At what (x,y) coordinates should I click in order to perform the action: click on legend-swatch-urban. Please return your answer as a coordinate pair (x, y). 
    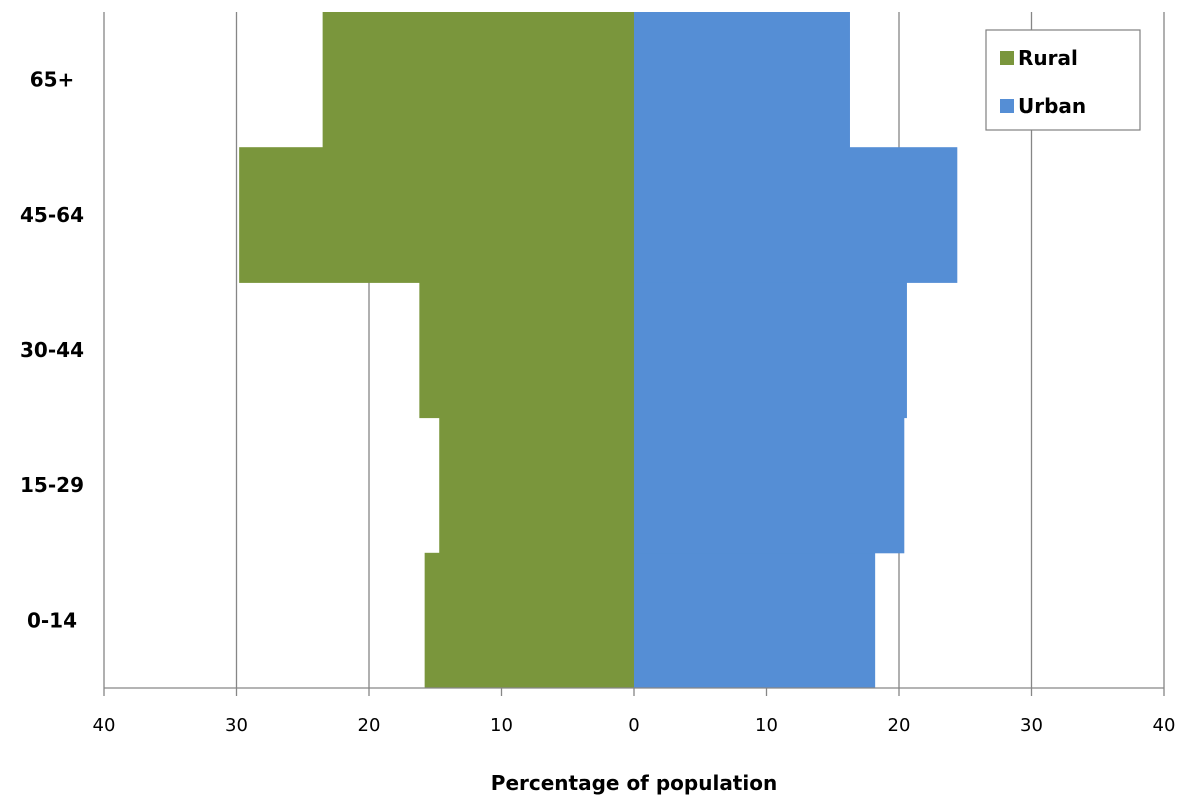
    Looking at the image, I should click on (1007, 106).